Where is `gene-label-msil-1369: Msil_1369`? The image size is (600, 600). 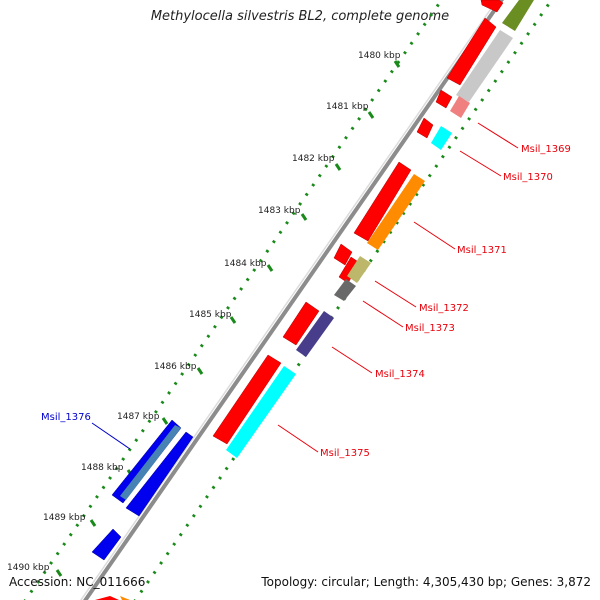
gene-label-msil-1369: Msil_1369 is located at coordinates (546, 149).